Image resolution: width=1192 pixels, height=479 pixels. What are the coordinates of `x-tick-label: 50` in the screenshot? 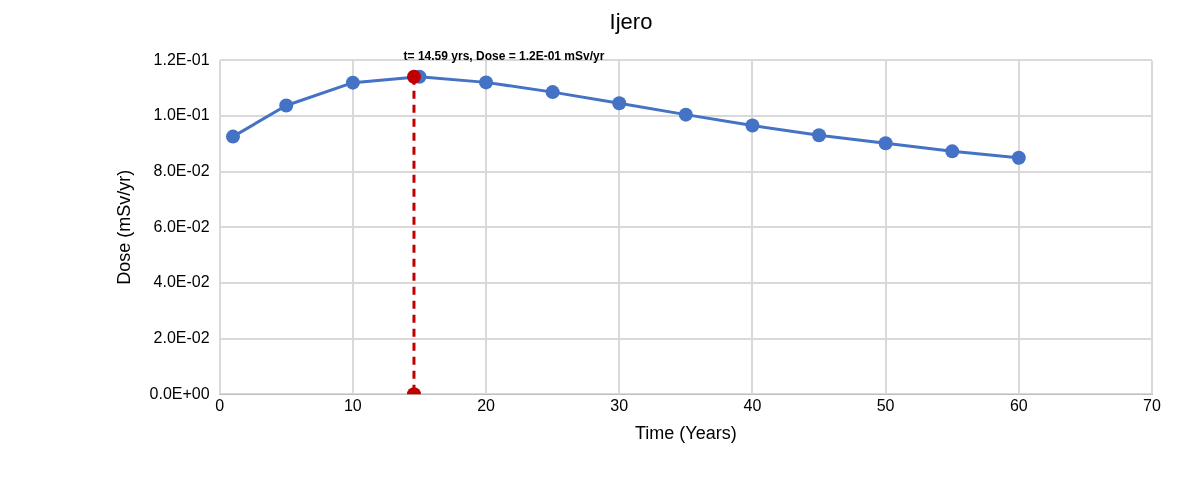 It's located at (885, 406).